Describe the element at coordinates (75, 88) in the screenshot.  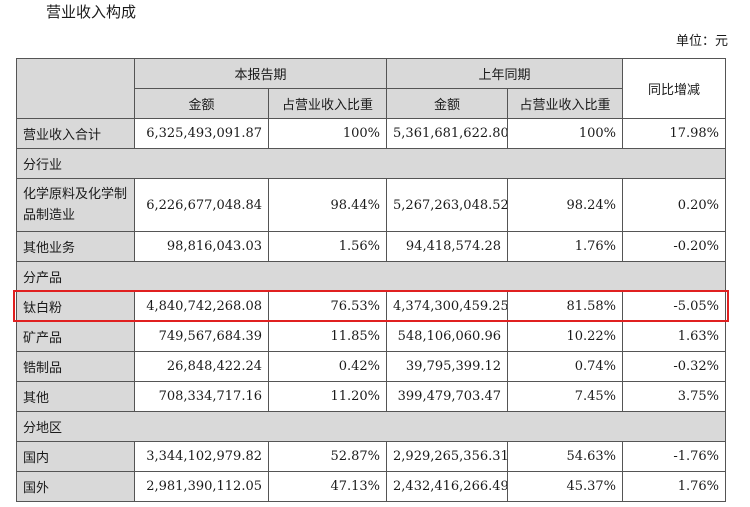
I see `header-blank-cell` at that location.